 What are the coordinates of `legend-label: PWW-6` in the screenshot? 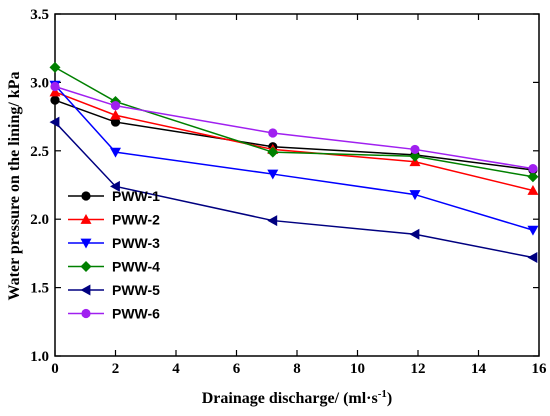 It's located at (136, 314).